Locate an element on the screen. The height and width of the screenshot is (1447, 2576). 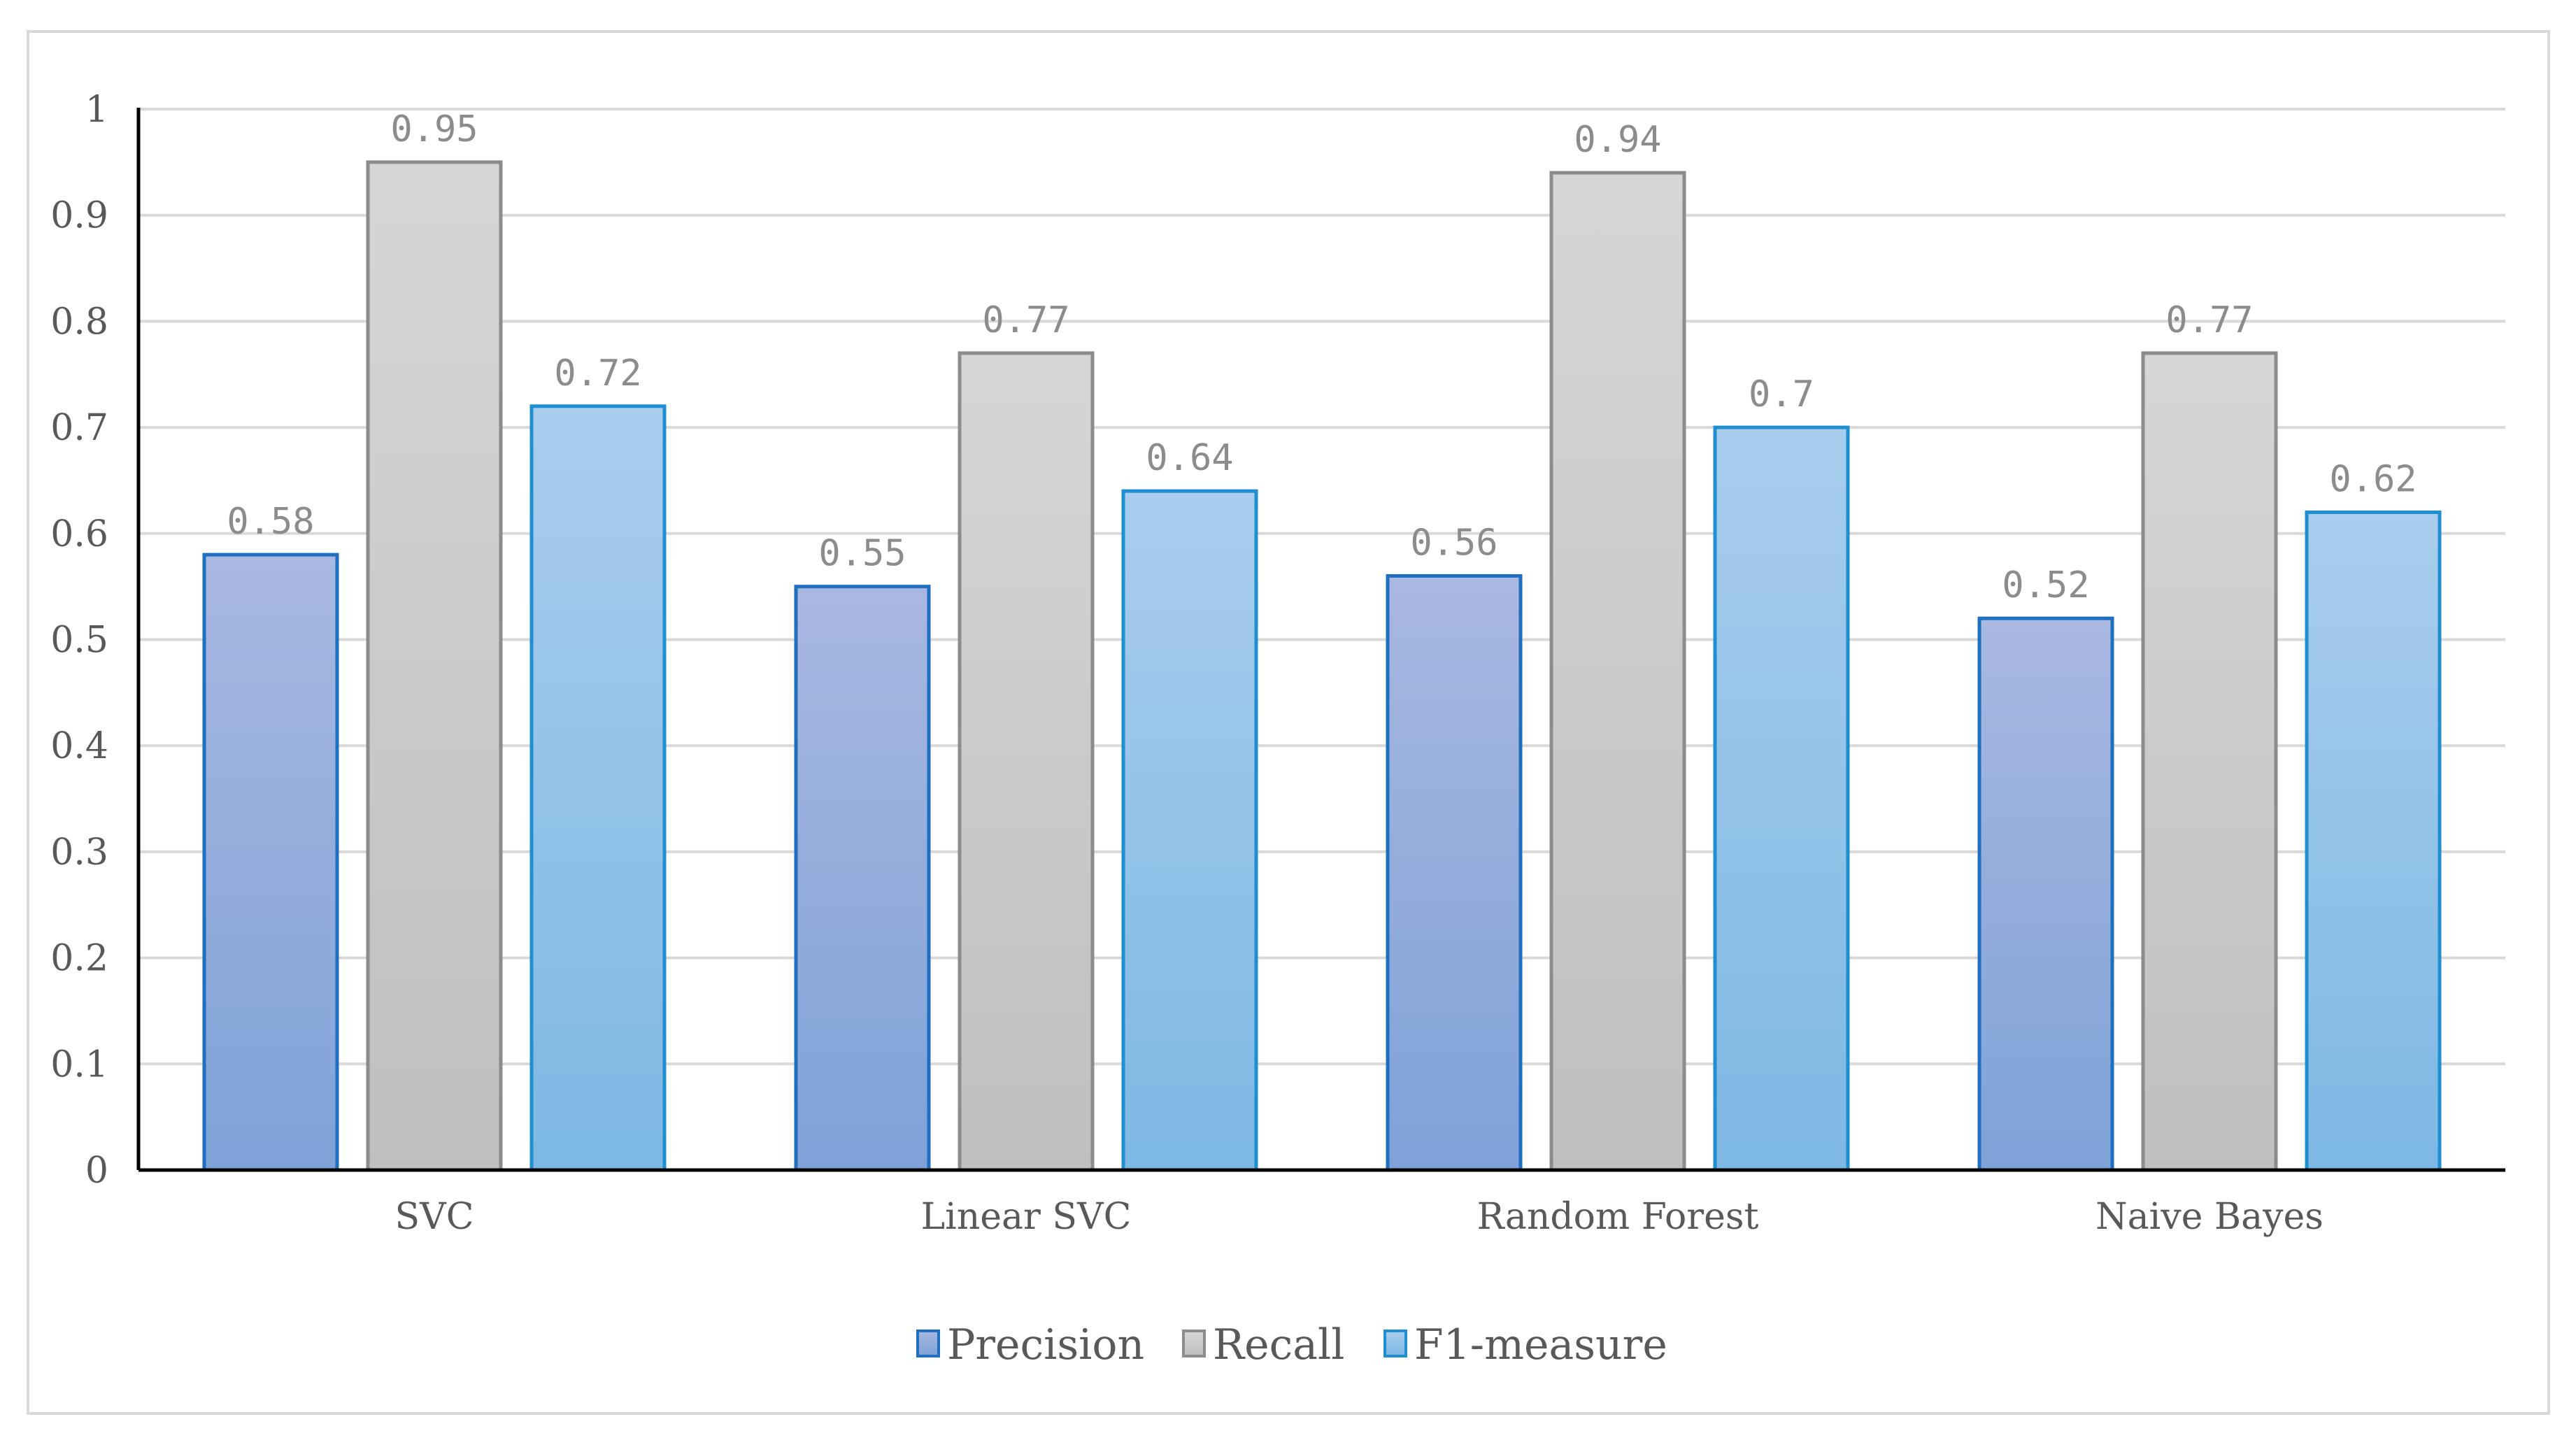
data-label: 0.56 is located at coordinates (1453, 543).